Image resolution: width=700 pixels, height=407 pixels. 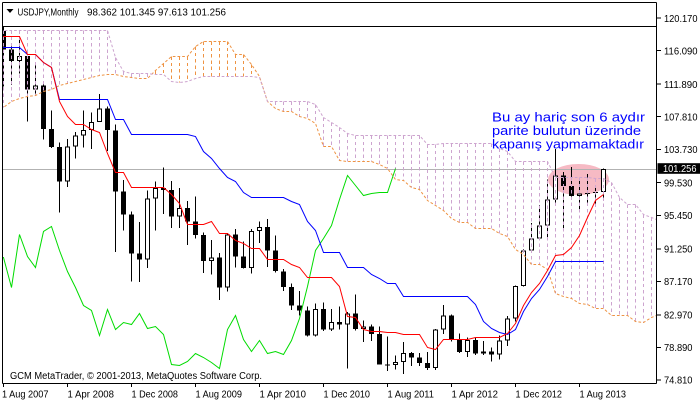 I want to click on svg-text: 98.362 101.345 97.613 101.256, so click(x=156, y=13).